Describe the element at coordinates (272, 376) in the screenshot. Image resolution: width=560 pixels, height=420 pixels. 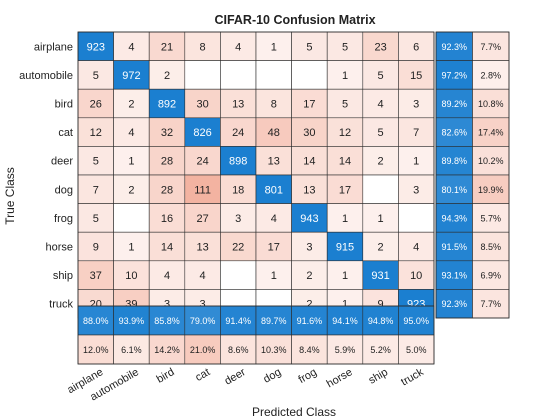
I see `x-tick-label: dog` at that location.